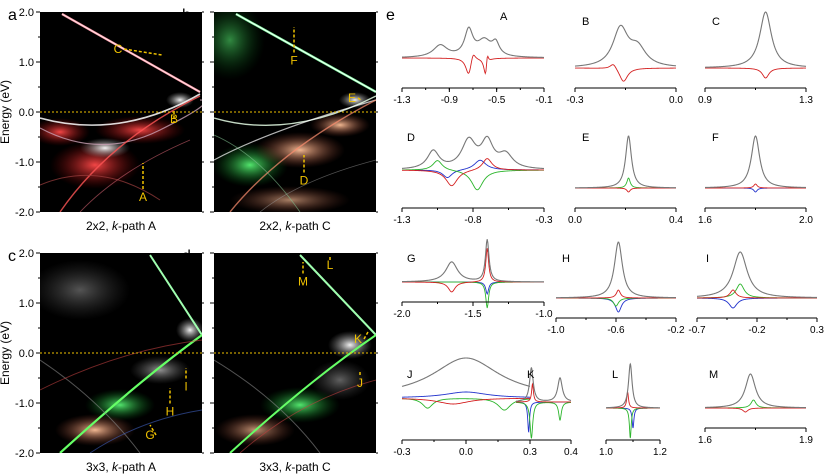  I want to click on spectrum-G: G -2.0 -1.5 -1.0, so click(473, 279).